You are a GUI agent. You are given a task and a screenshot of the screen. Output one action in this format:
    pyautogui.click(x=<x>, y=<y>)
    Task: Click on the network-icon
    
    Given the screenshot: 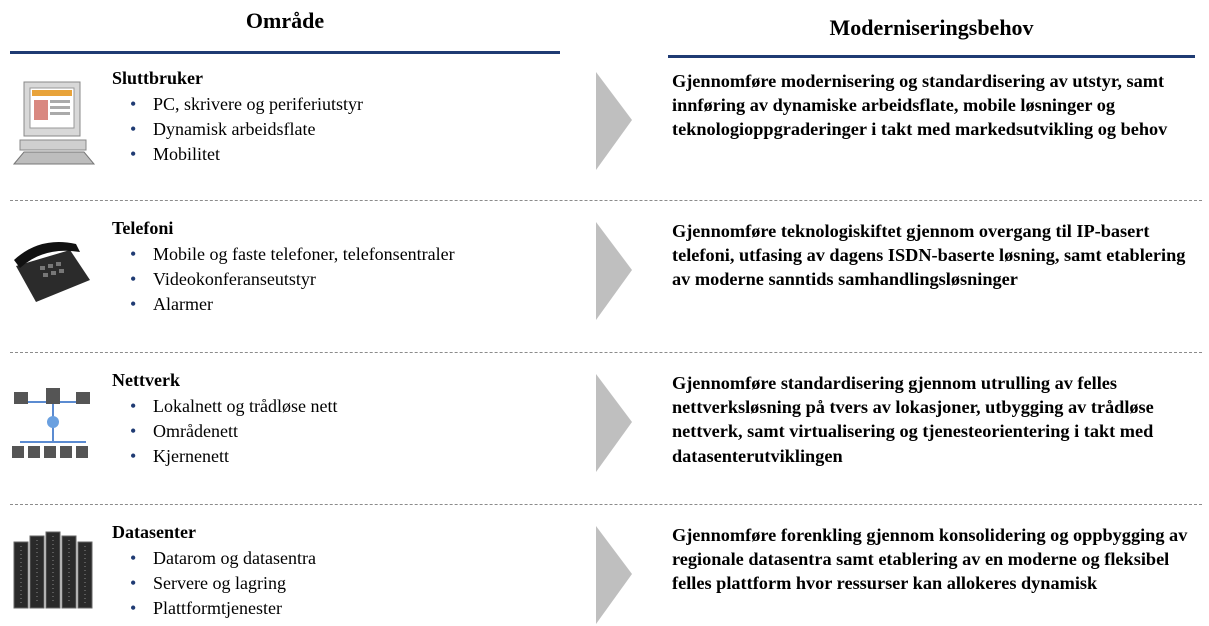 What is the action you would take?
    pyautogui.click(x=51, y=423)
    